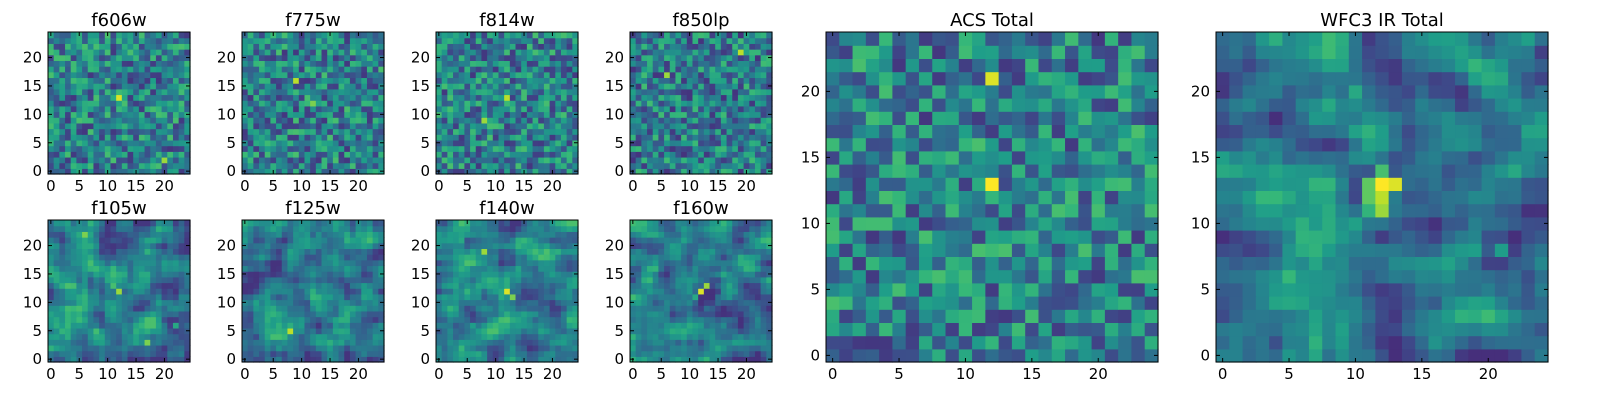  What do you see at coordinates (614, 58) in the screenshot?
I see `y-tick-label: 20` at bounding box center [614, 58].